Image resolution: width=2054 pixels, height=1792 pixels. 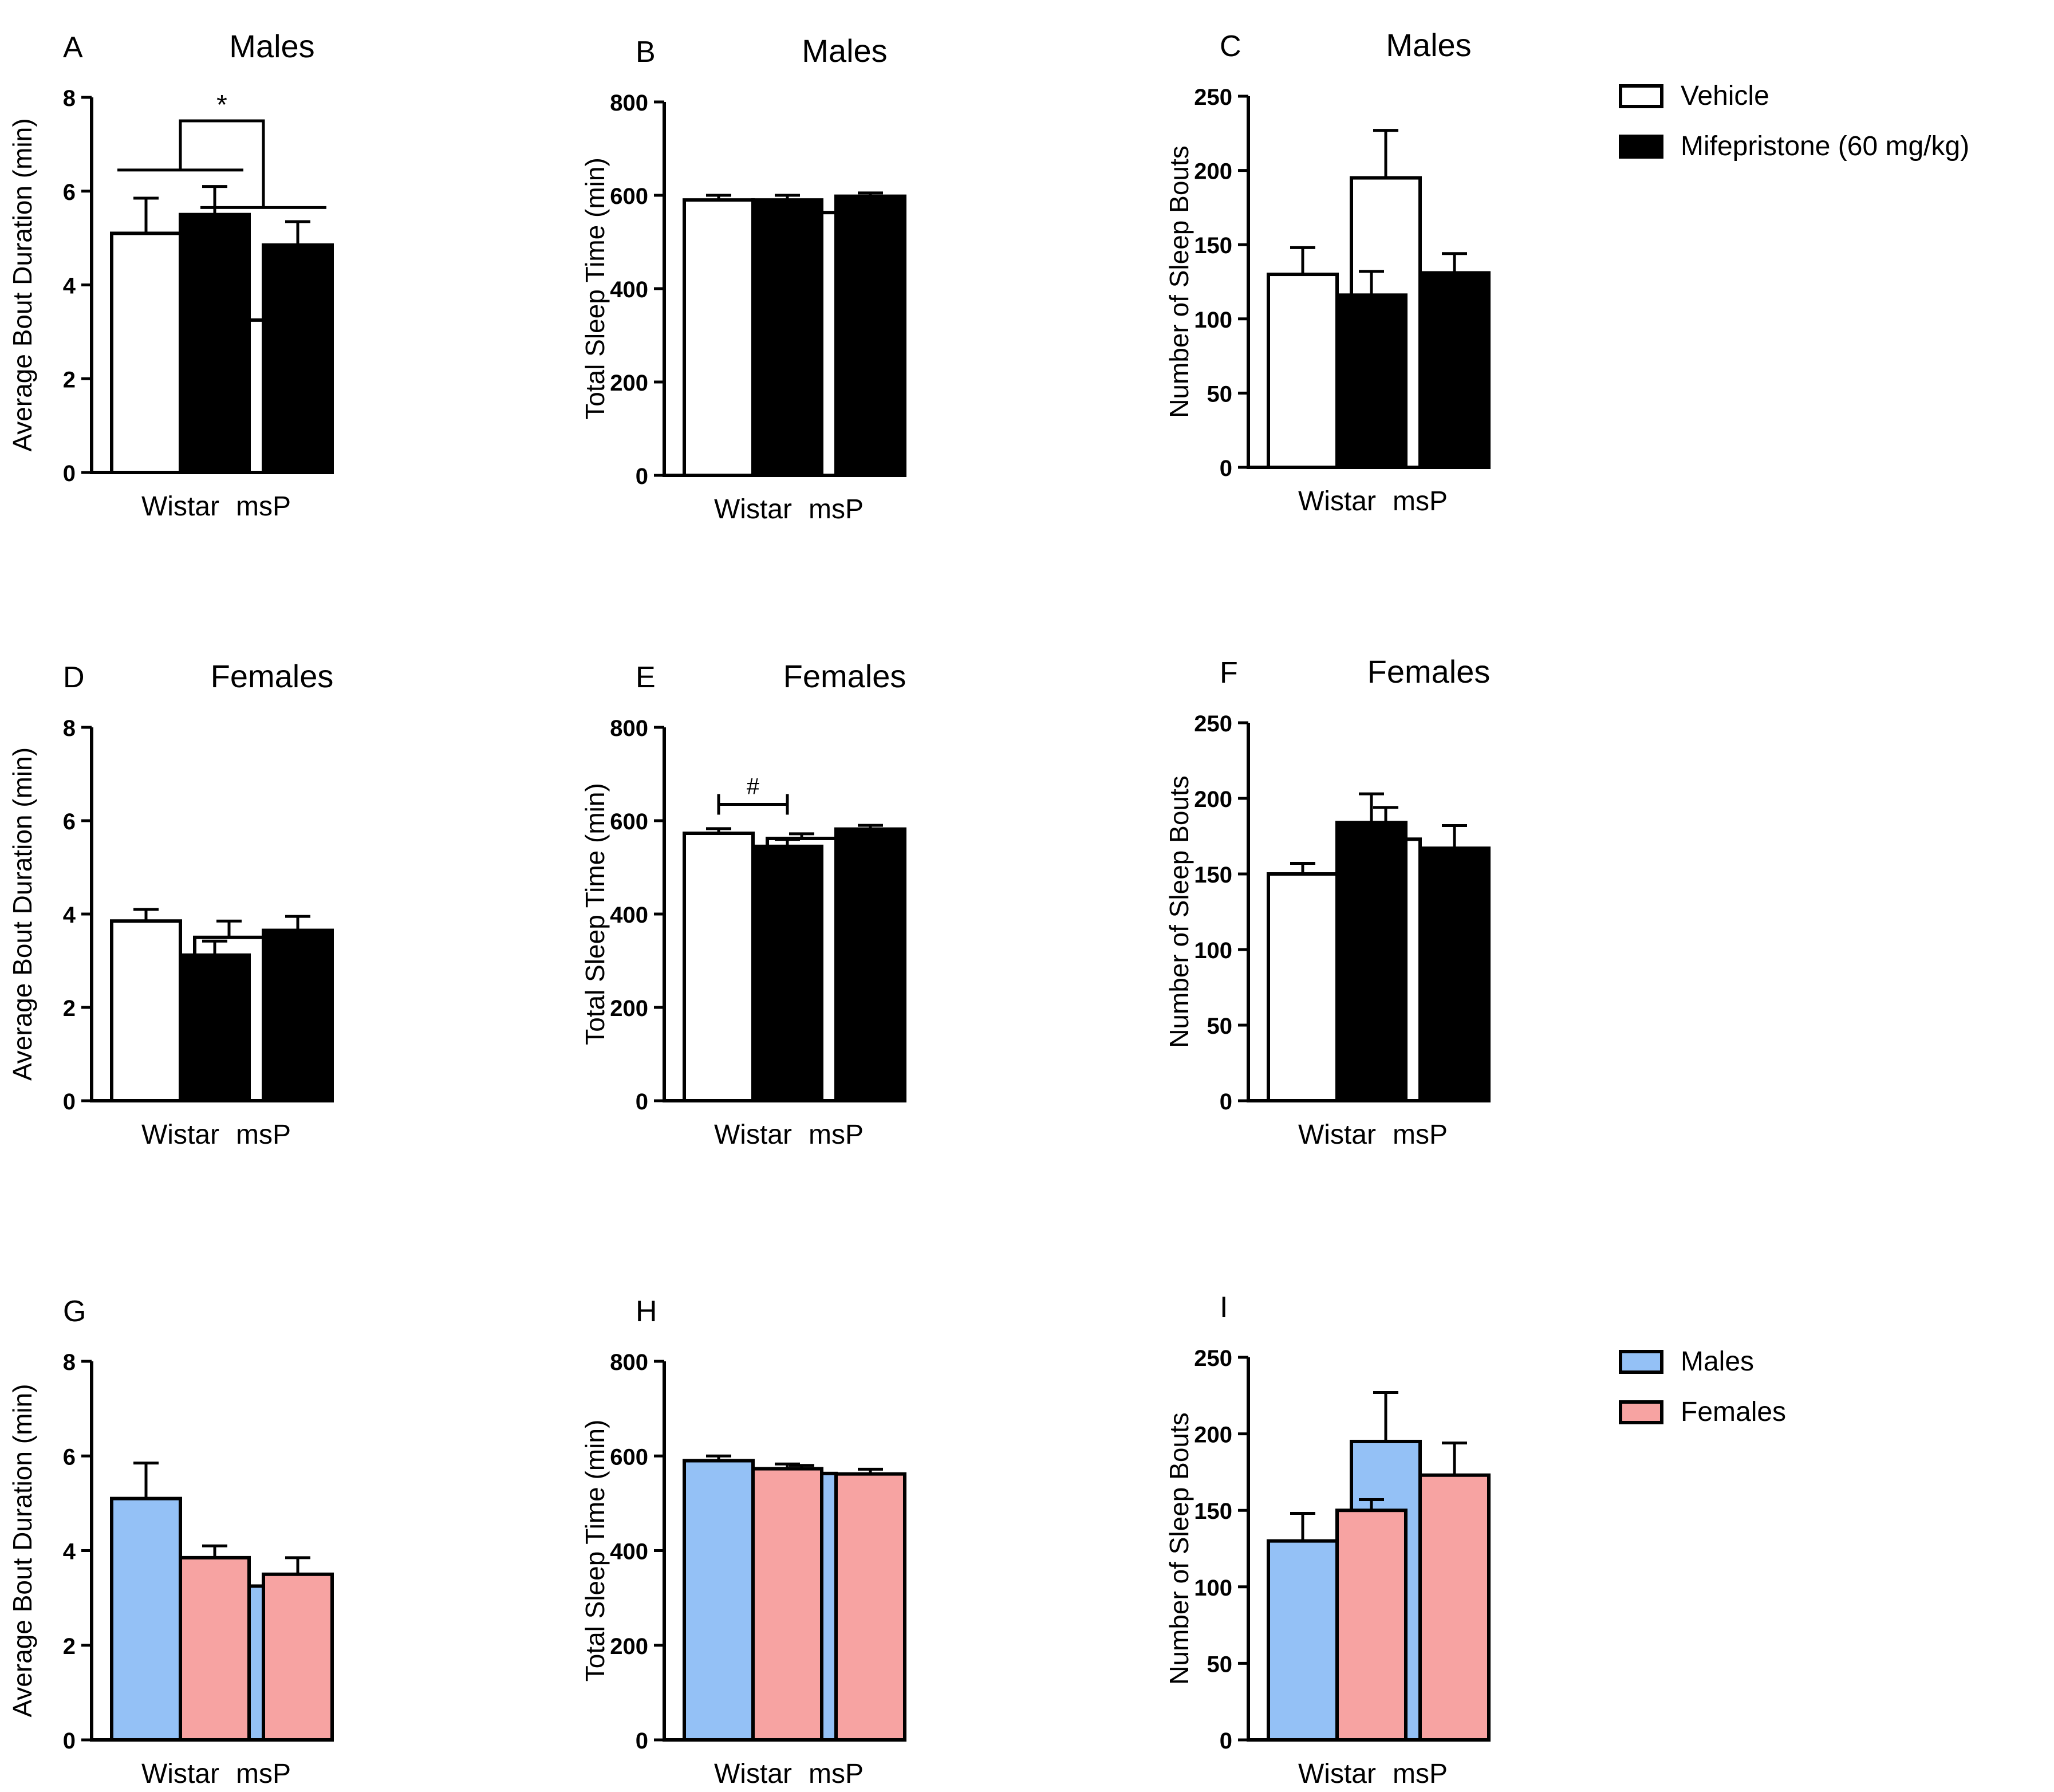 I want to click on significance-annotation: *, so click(x=221, y=149).